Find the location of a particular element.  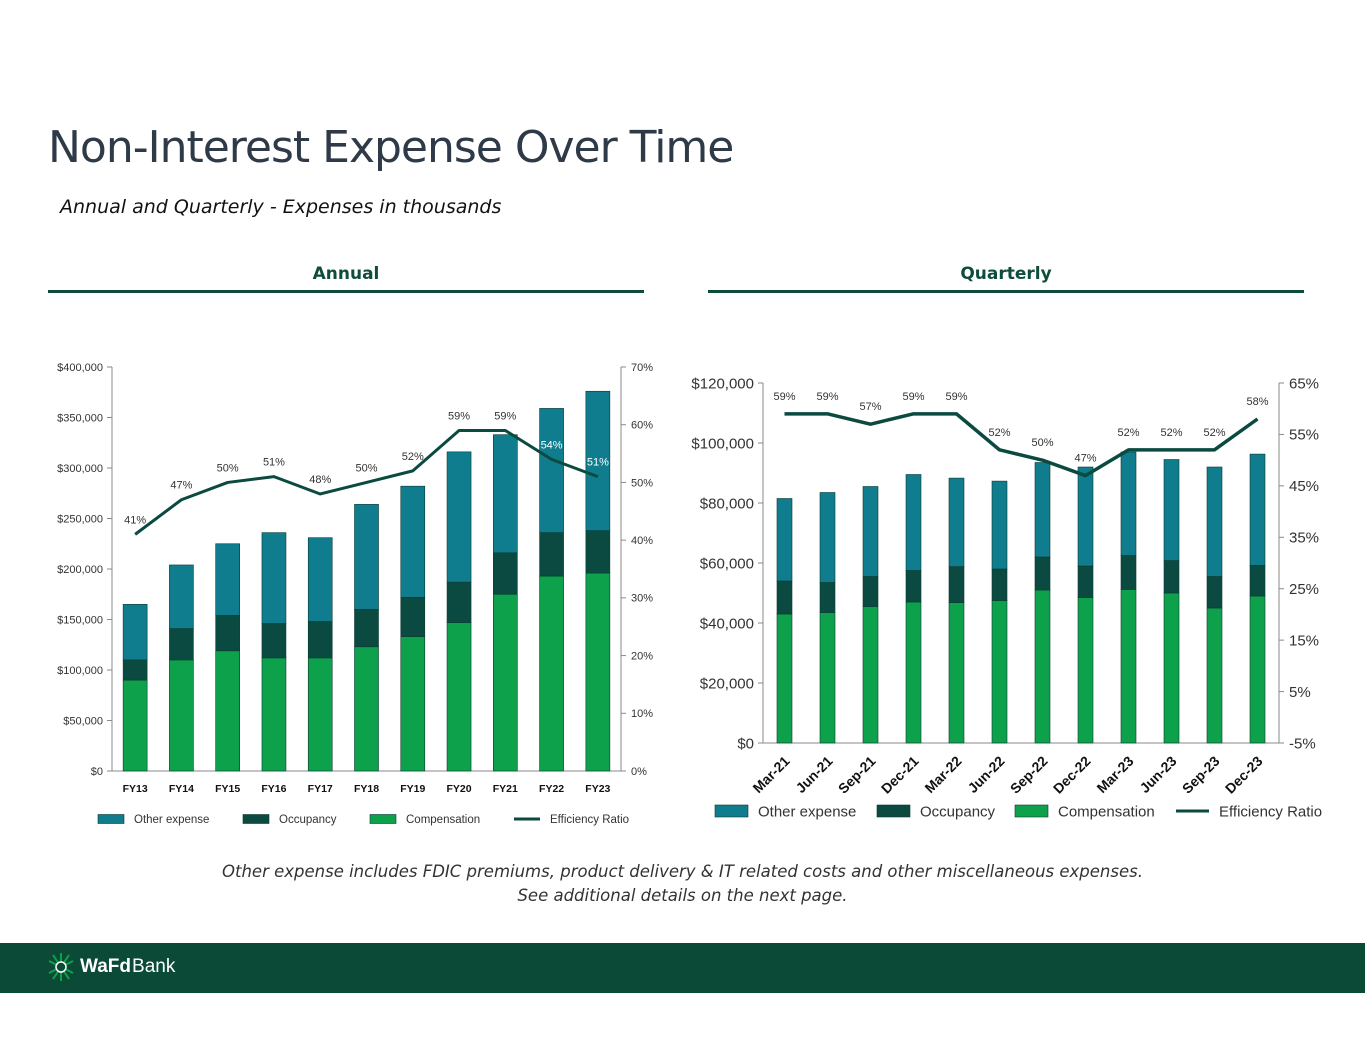

quarterly-x-tick-label: Sep-22 is located at coordinates (1029, 775).